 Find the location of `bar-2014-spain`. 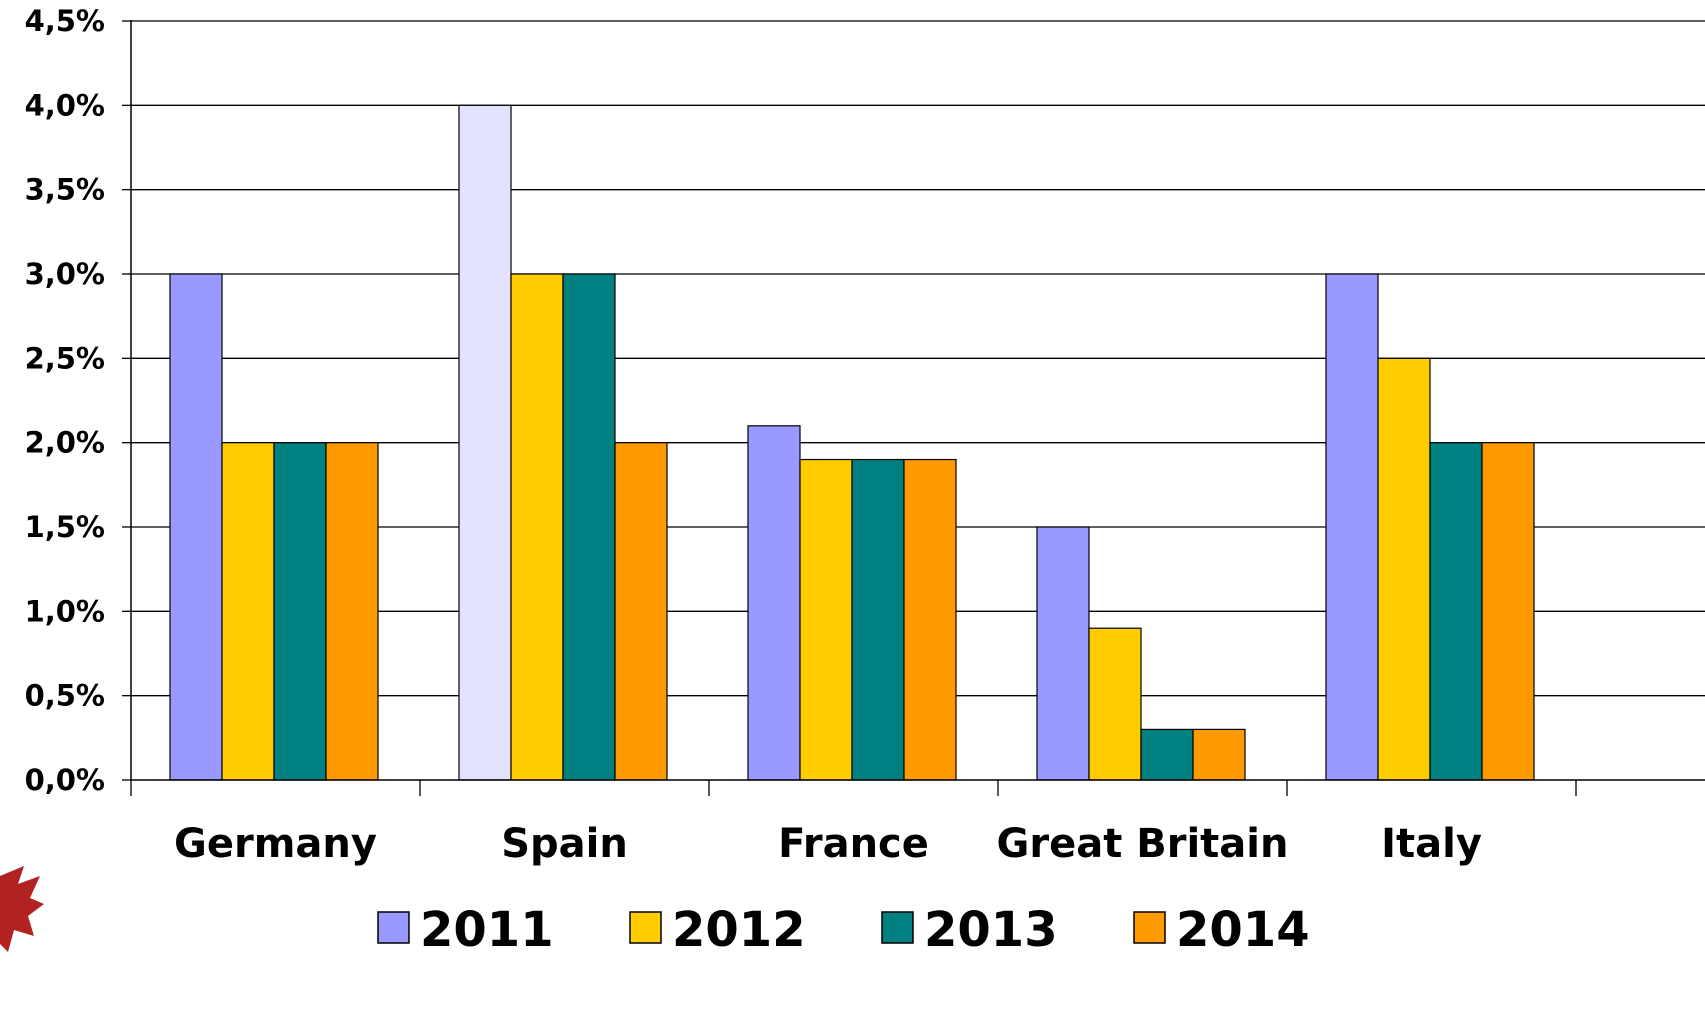

bar-2014-spain is located at coordinates (641, 611).